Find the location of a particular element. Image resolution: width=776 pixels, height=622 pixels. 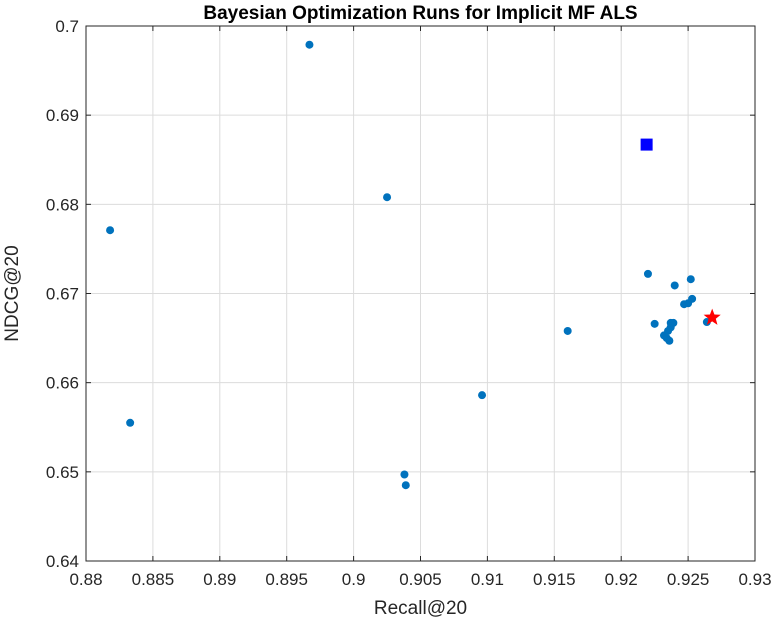

x-tick-label: 0.9 is located at coordinates (354, 579).